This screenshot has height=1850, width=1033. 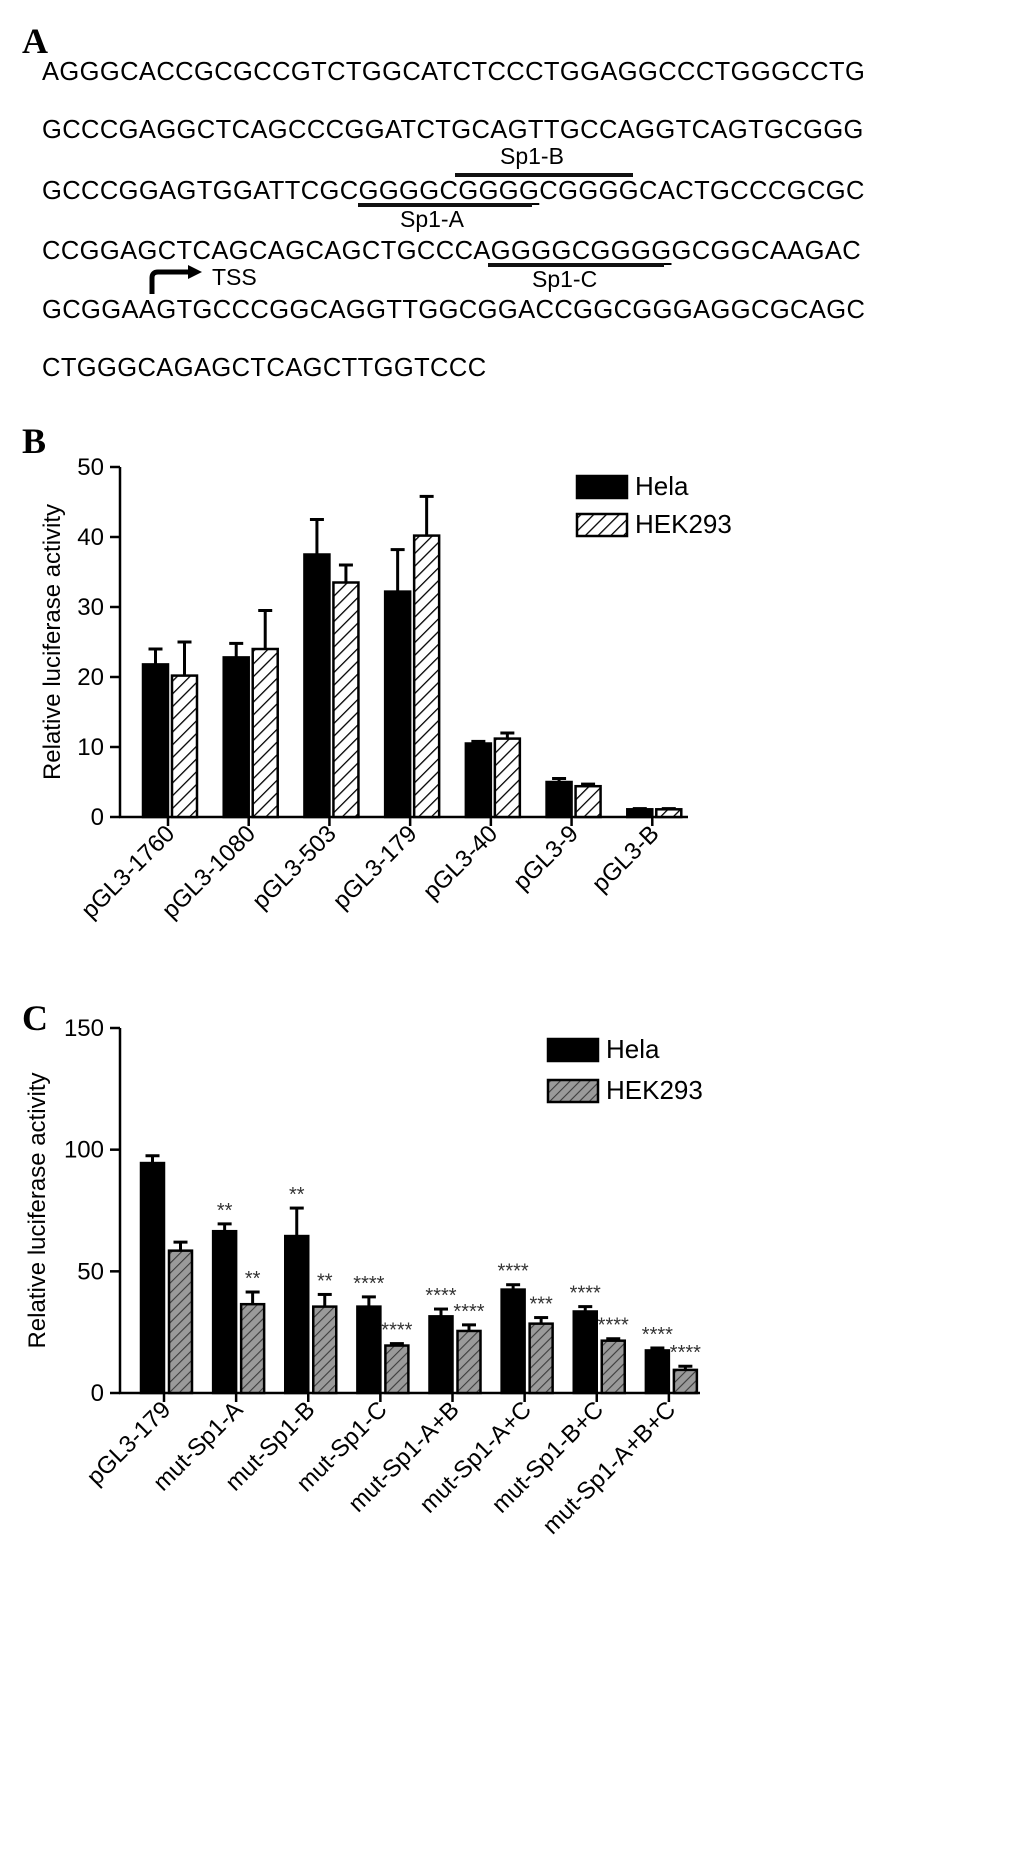 I want to click on panel-letter-a: A, so click(x=35, y=41).